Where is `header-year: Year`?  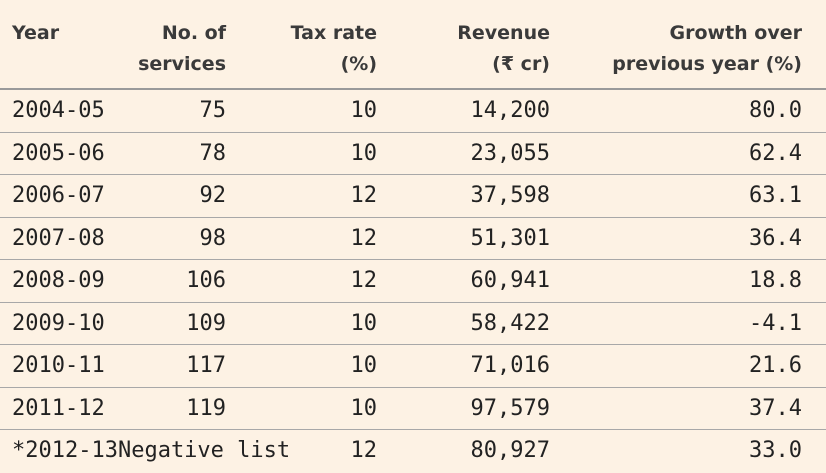
header-year: Year is located at coordinates (36, 33).